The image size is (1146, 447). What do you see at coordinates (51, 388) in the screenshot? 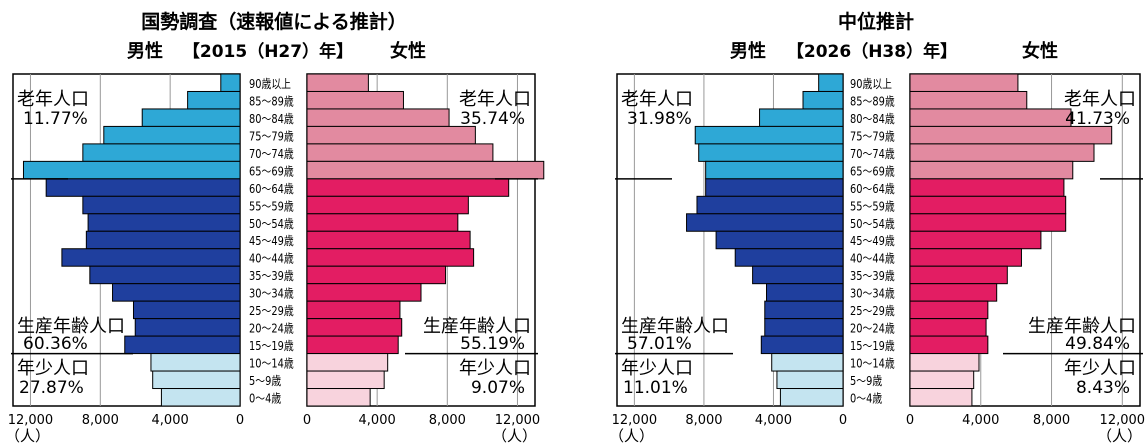
I see `male-youth-value: 27.87%` at bounding box center [51, 388].